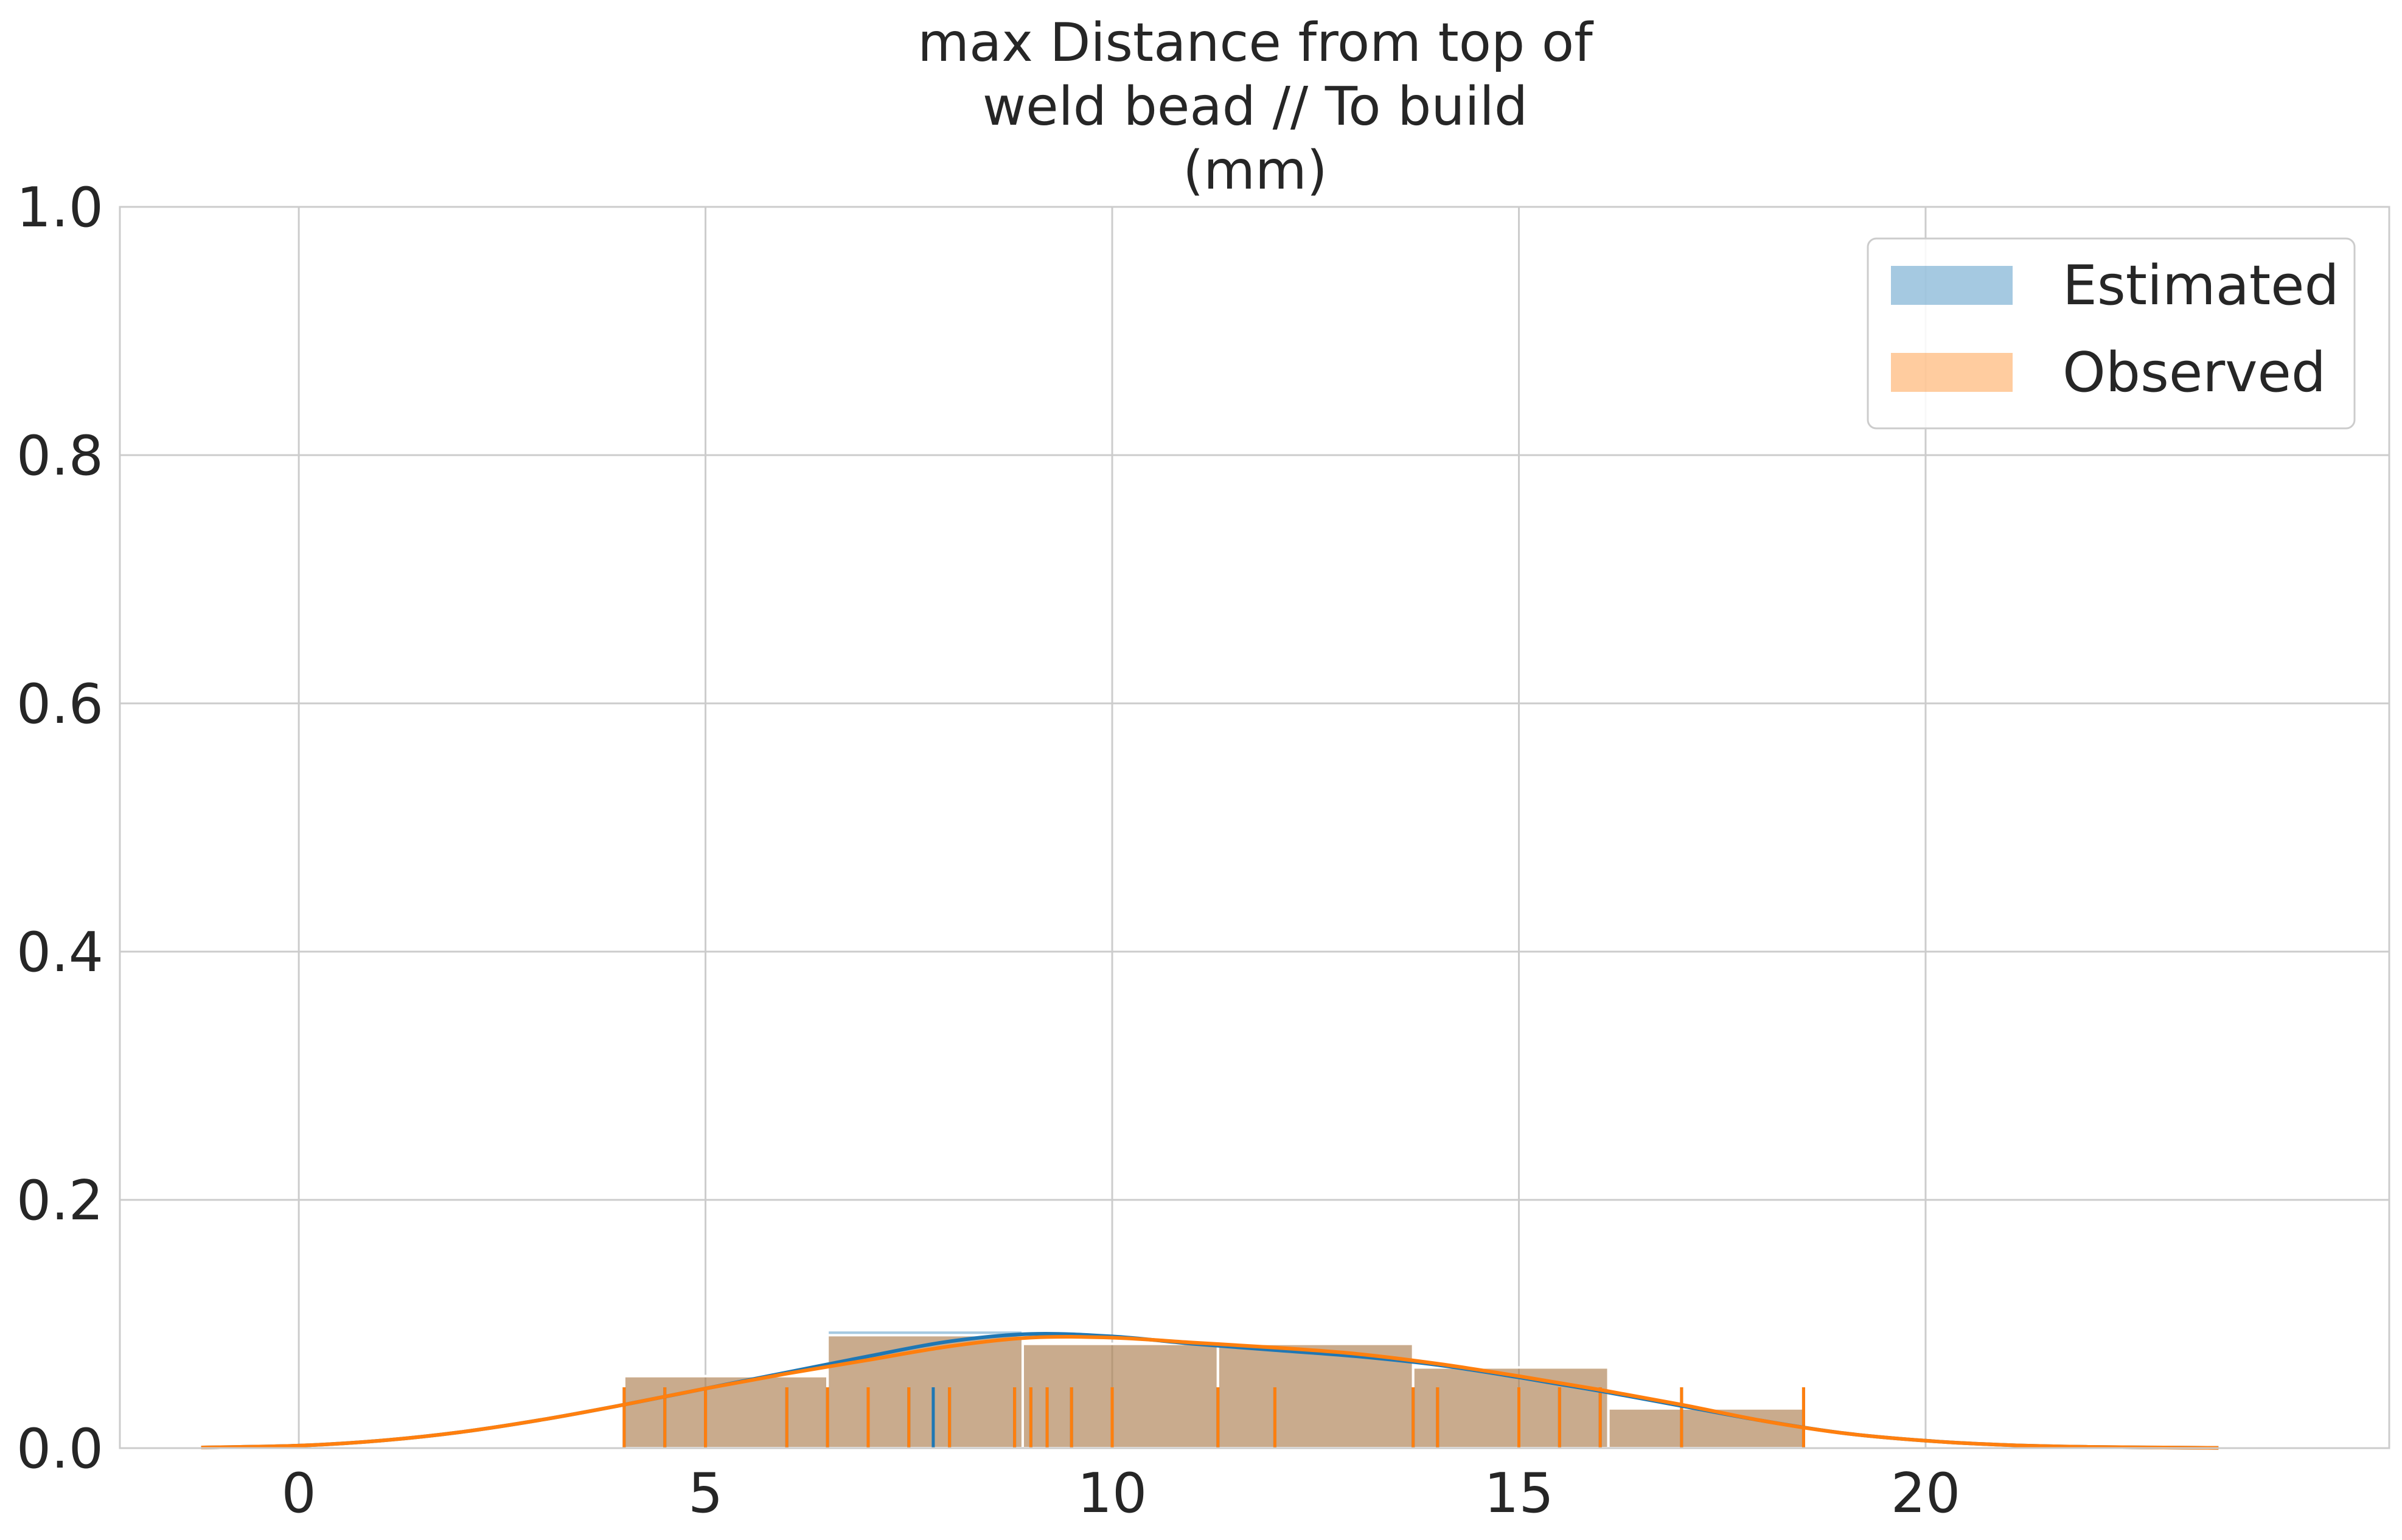  I want to click on legend-swatch-estimated, so click(1952, 285).